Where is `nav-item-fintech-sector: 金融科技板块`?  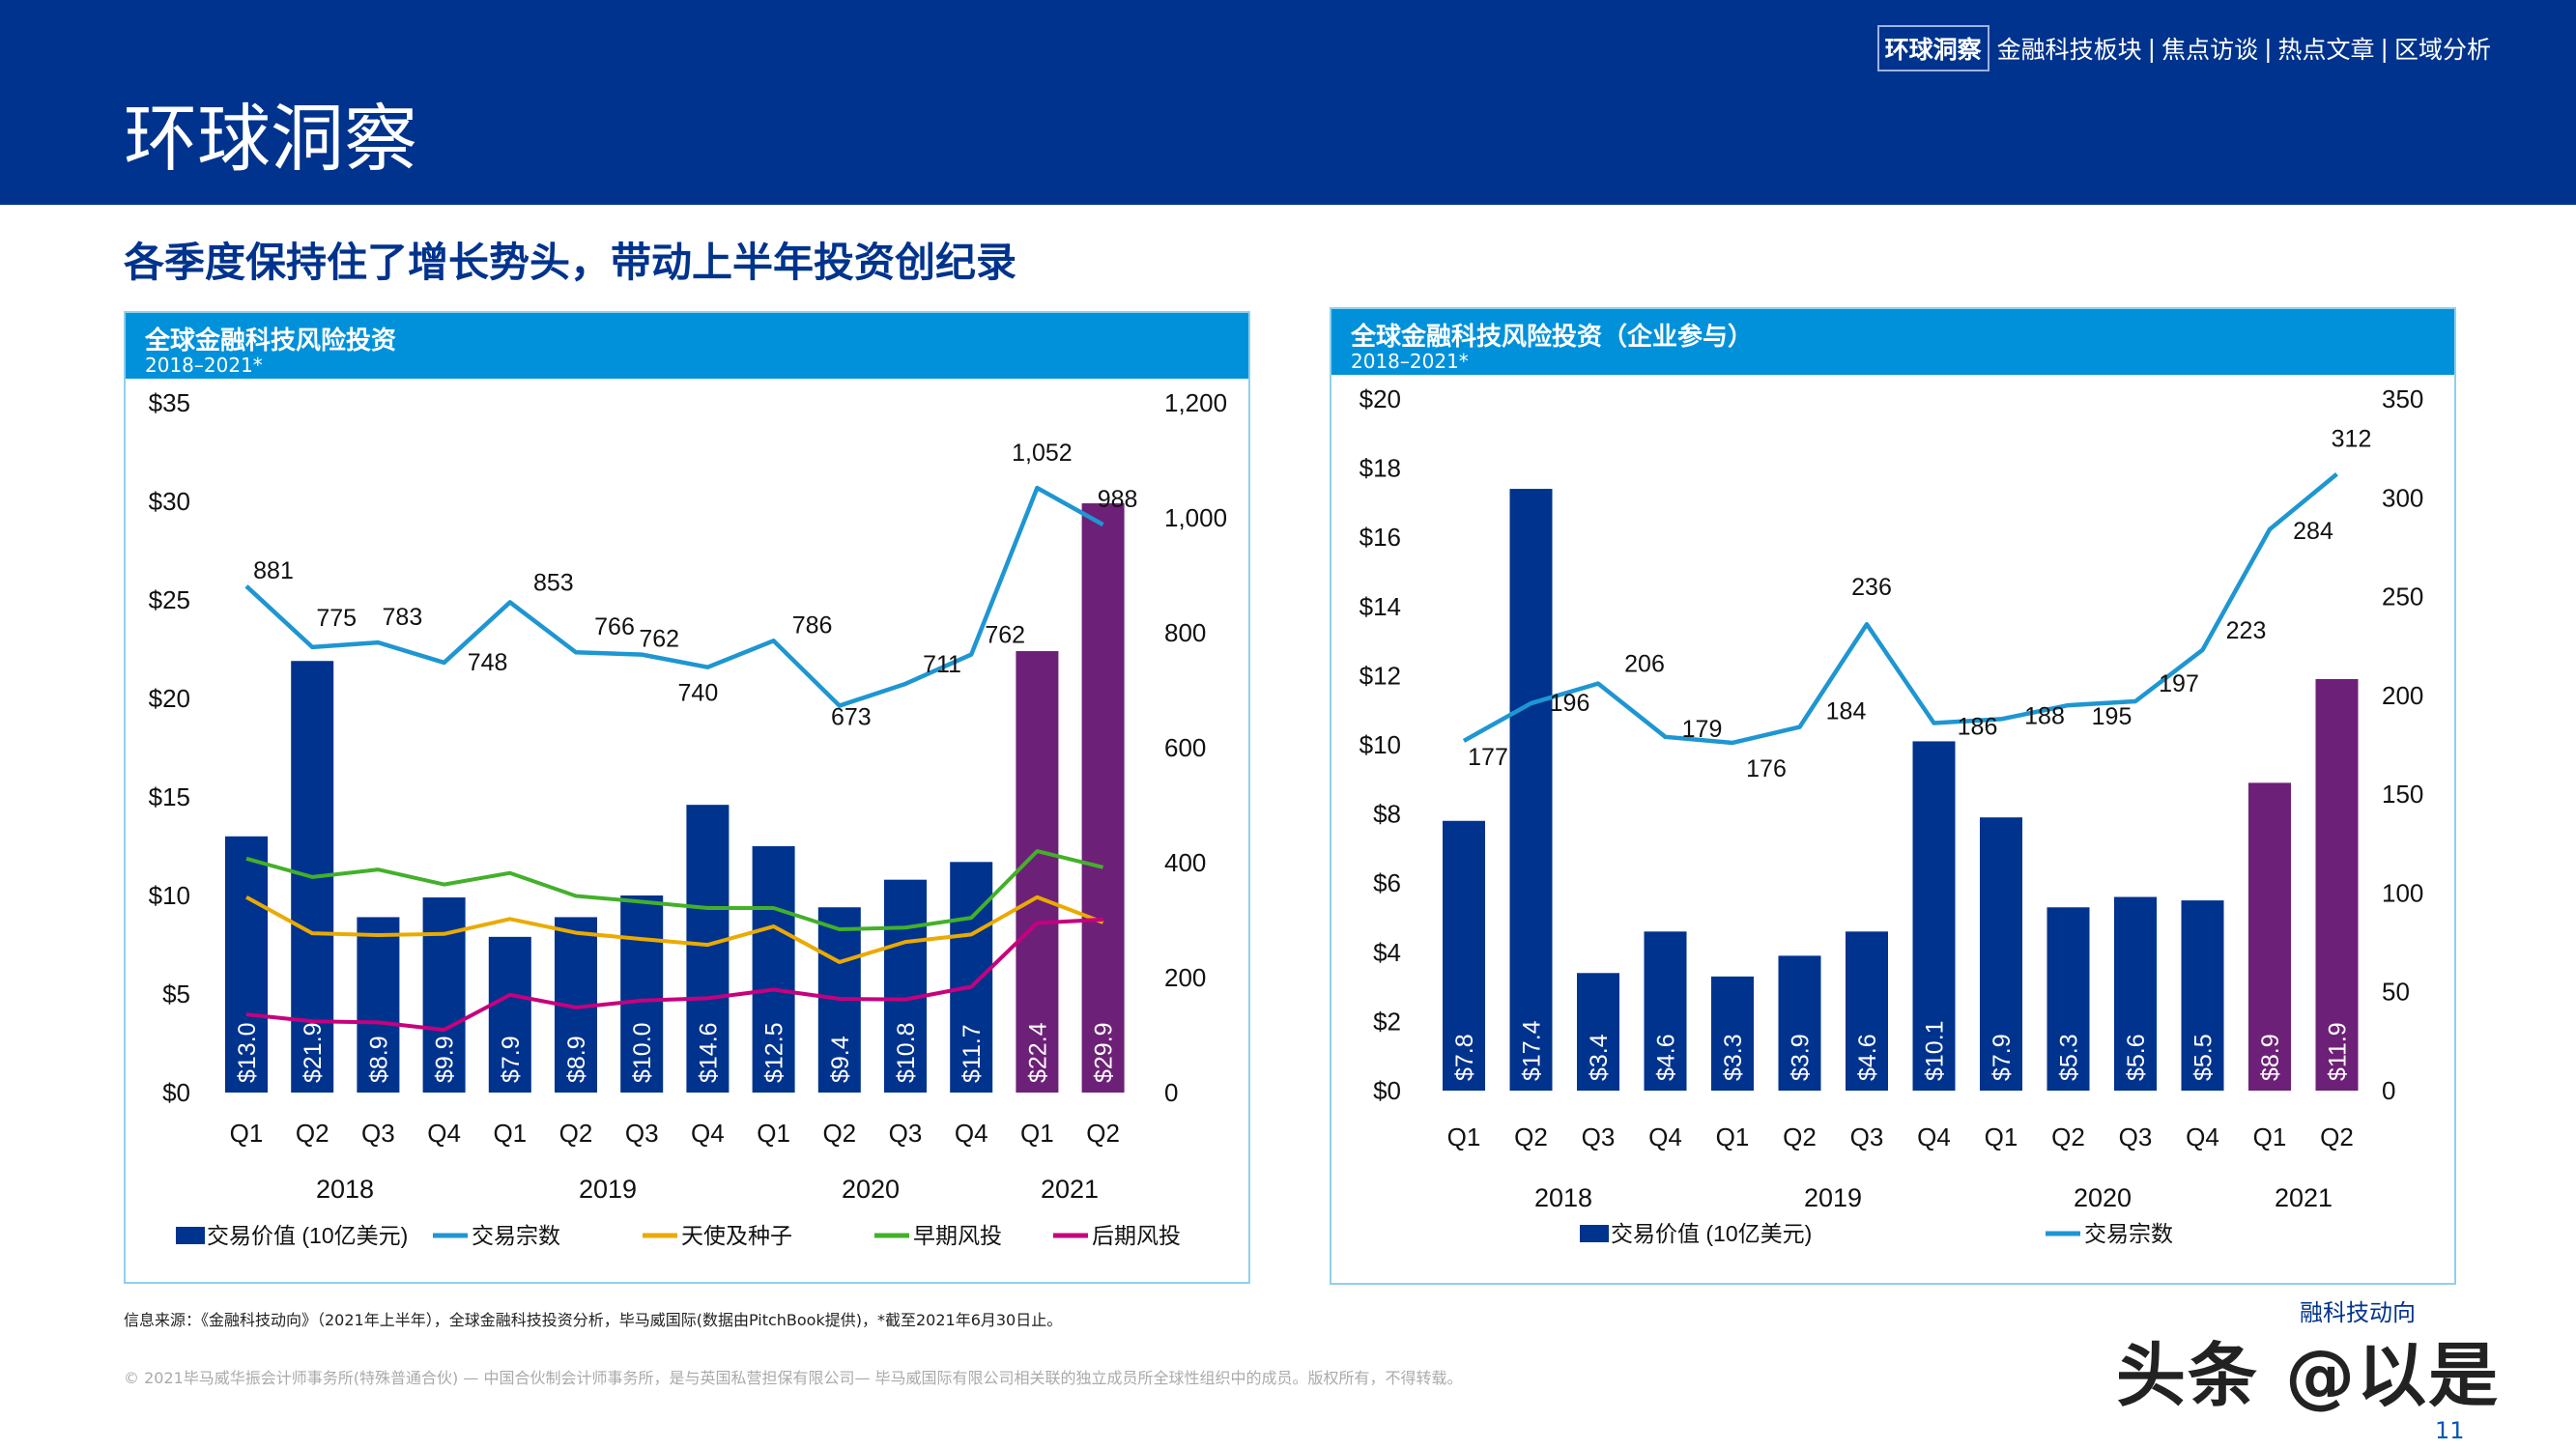 nav-item-fintech-sector: 金融科技板块 is located at coordinates (2069, 50).